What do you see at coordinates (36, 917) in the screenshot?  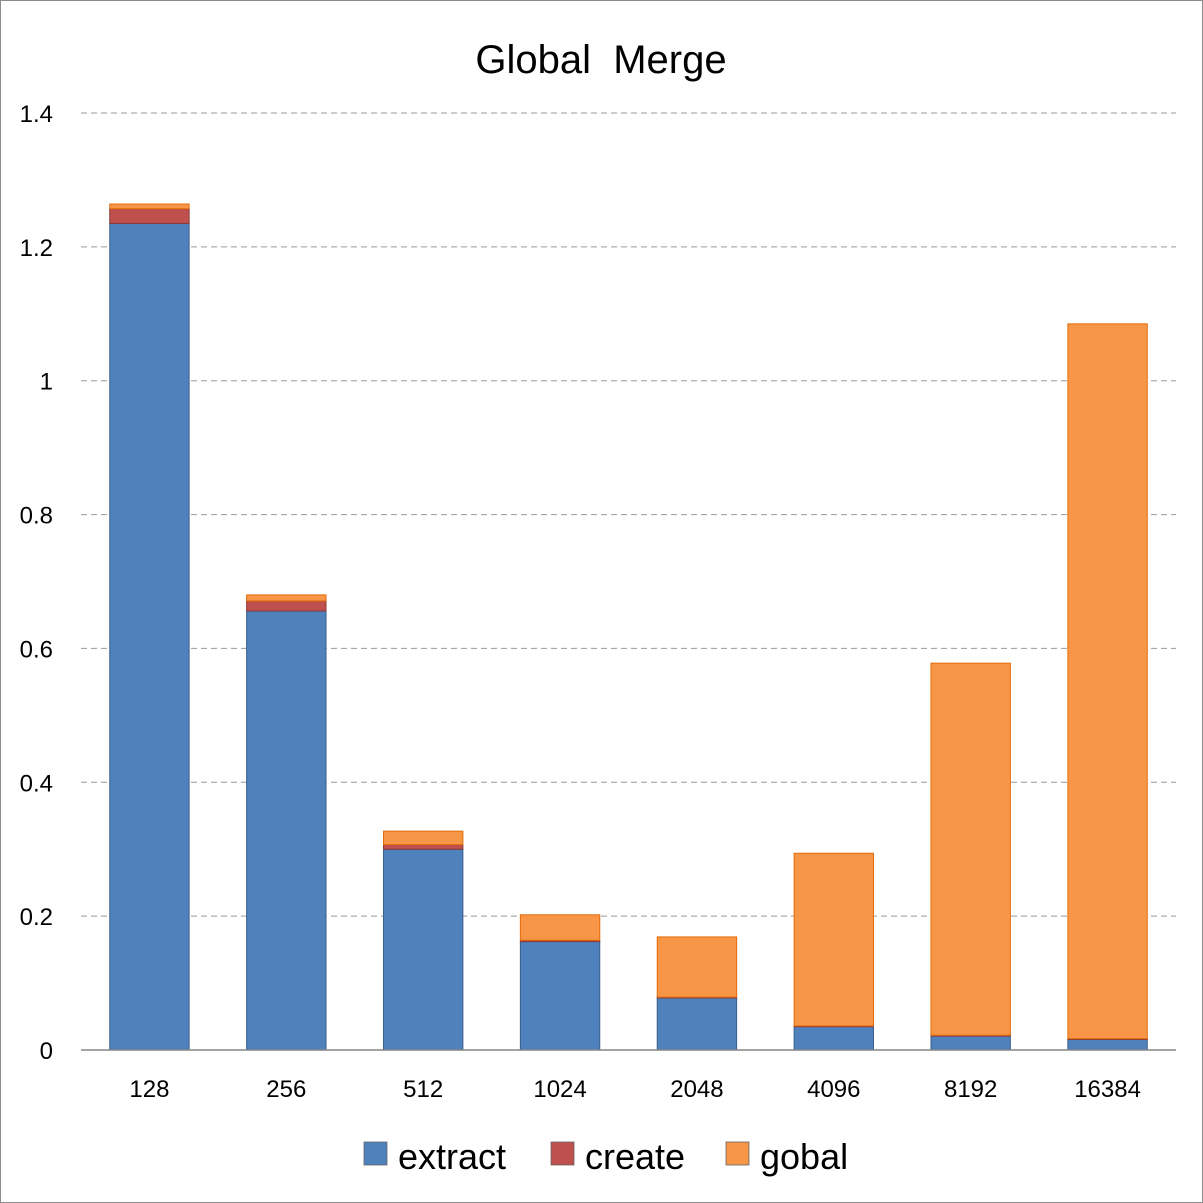 I see `y-tick-label: 0.2` at bounding box center [36, 917].